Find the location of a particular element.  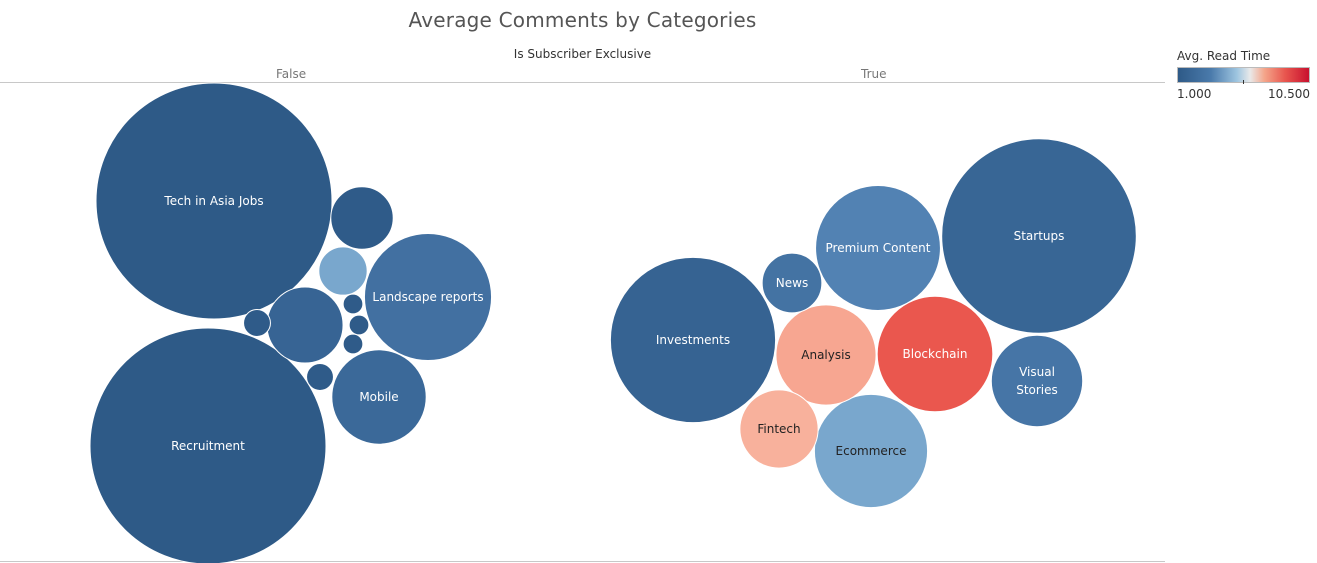

bubble-label: Startups is located at coordinates (1039, 236).